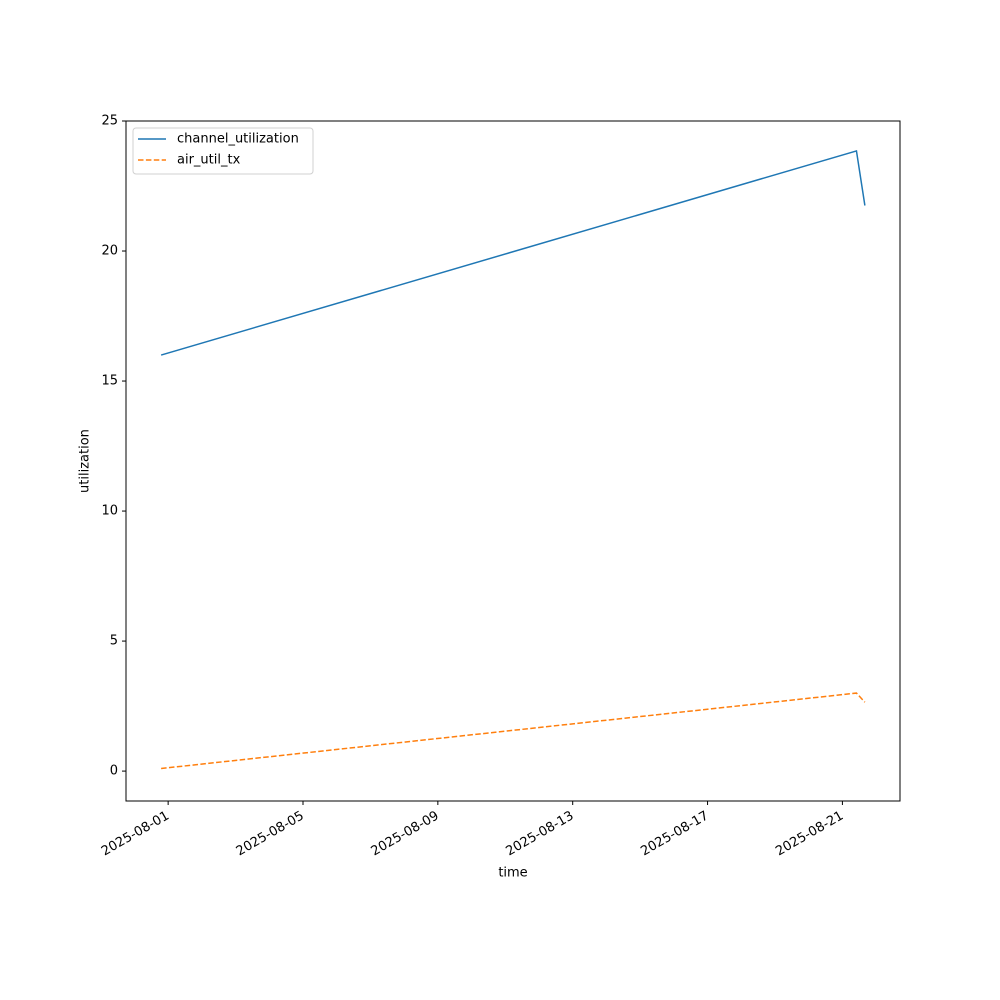 This screenshot has width=1000, height=1000. Describe the element at coordinates (512, 873) in the screenshot. I see `x-axis-label: time` at that location.